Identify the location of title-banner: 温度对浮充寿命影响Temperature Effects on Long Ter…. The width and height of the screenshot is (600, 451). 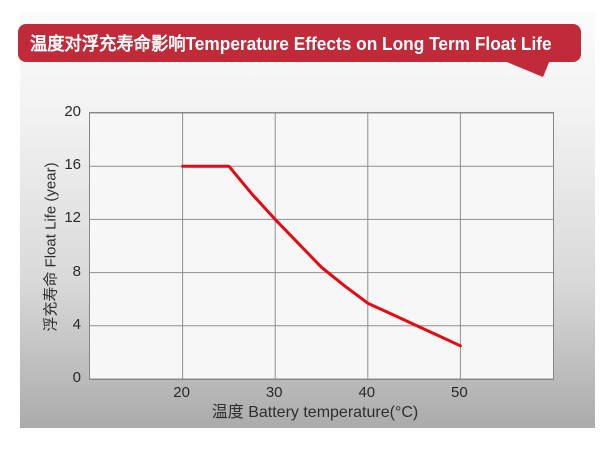
(299, 43).